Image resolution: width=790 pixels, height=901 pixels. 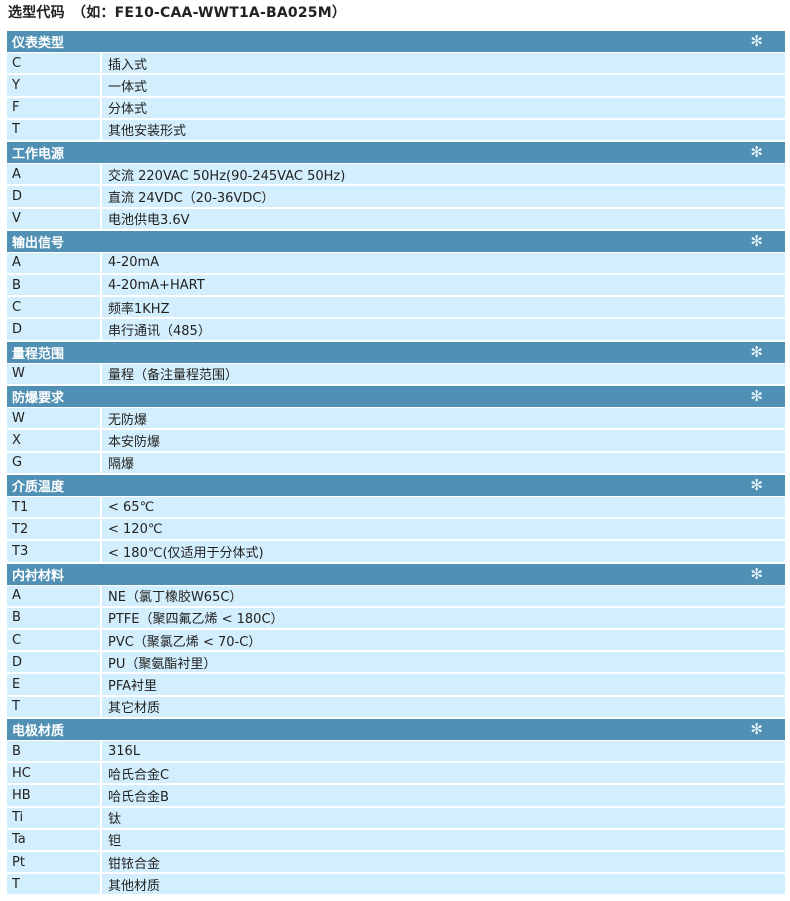 I want to click on option-description: 其它材质, so click(x=443, y=706).